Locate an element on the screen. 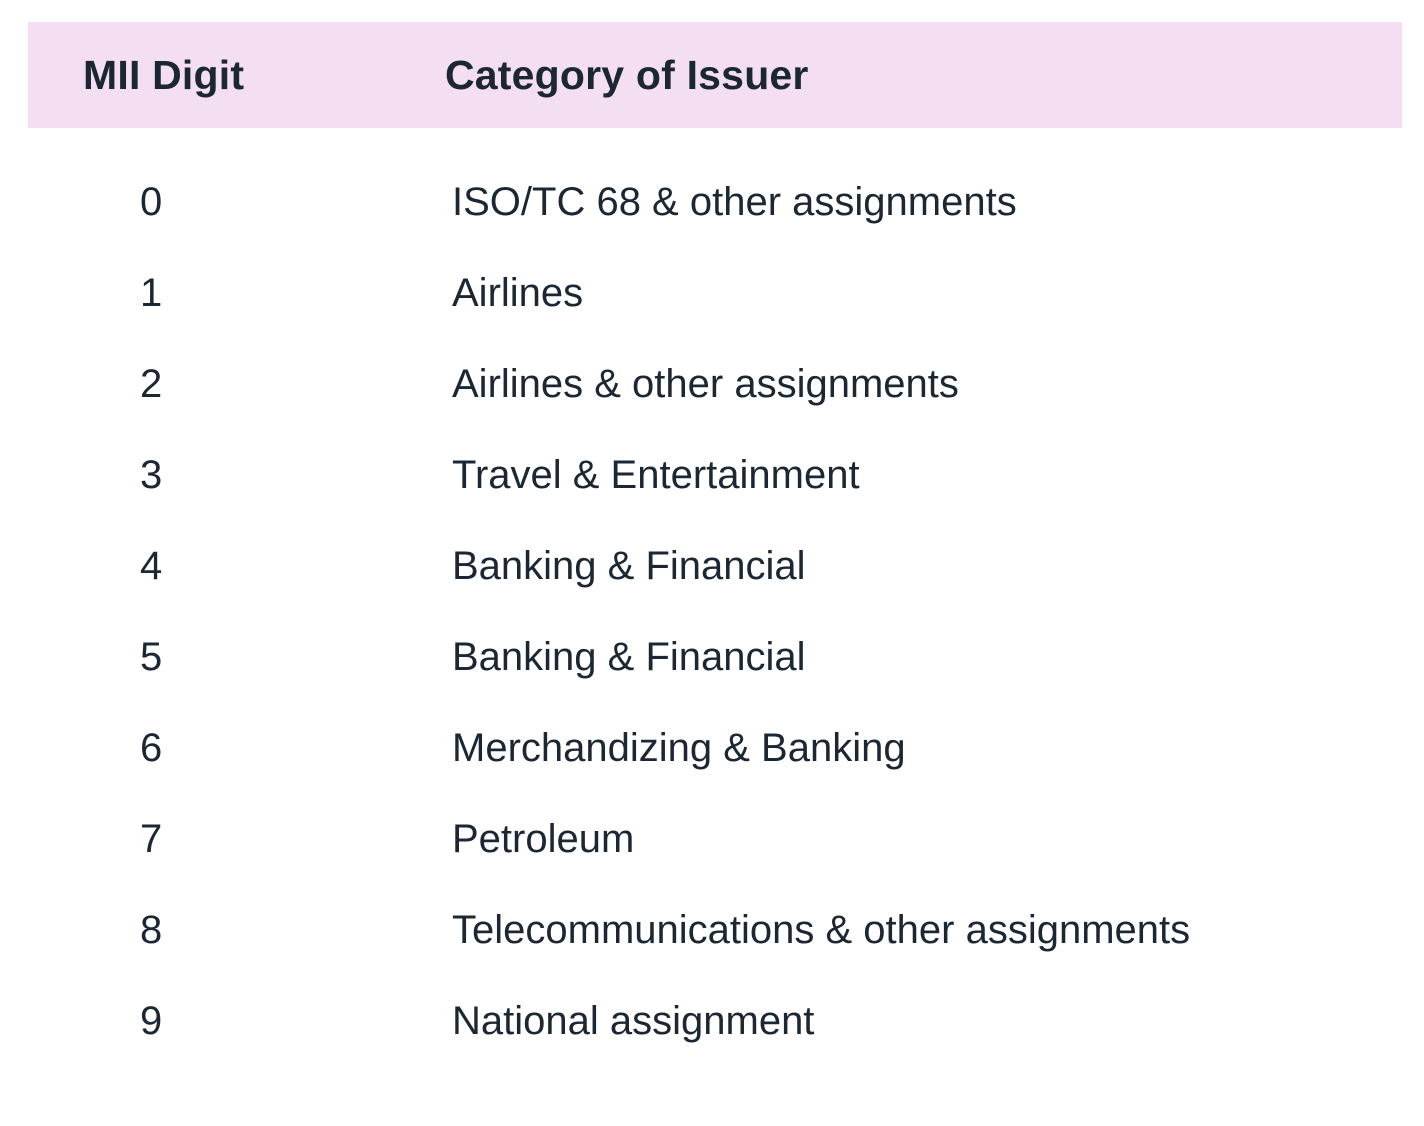  column-header-category-of-issuer: Category of Issuer is located at coordinates (627, 74).